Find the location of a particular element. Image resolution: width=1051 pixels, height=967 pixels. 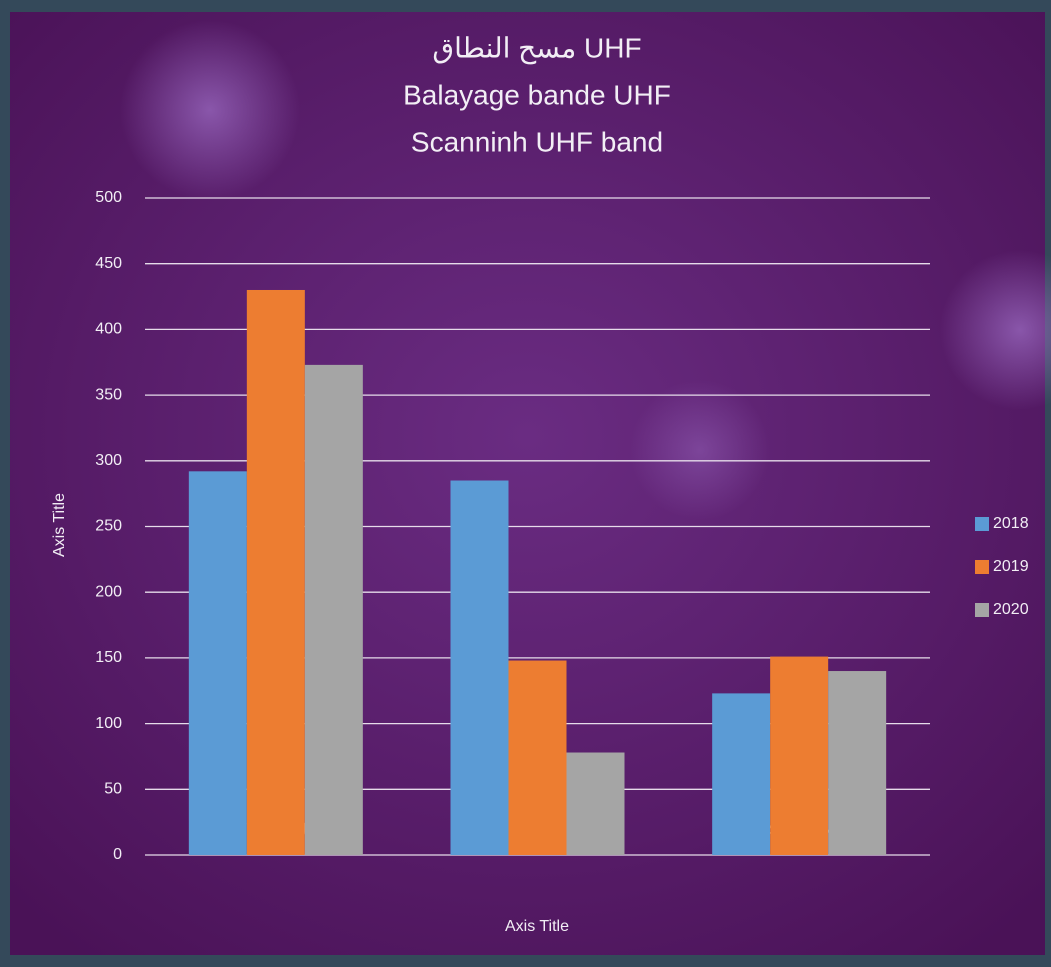

legend-label: 2020 is located at coordinates (1011, 609).